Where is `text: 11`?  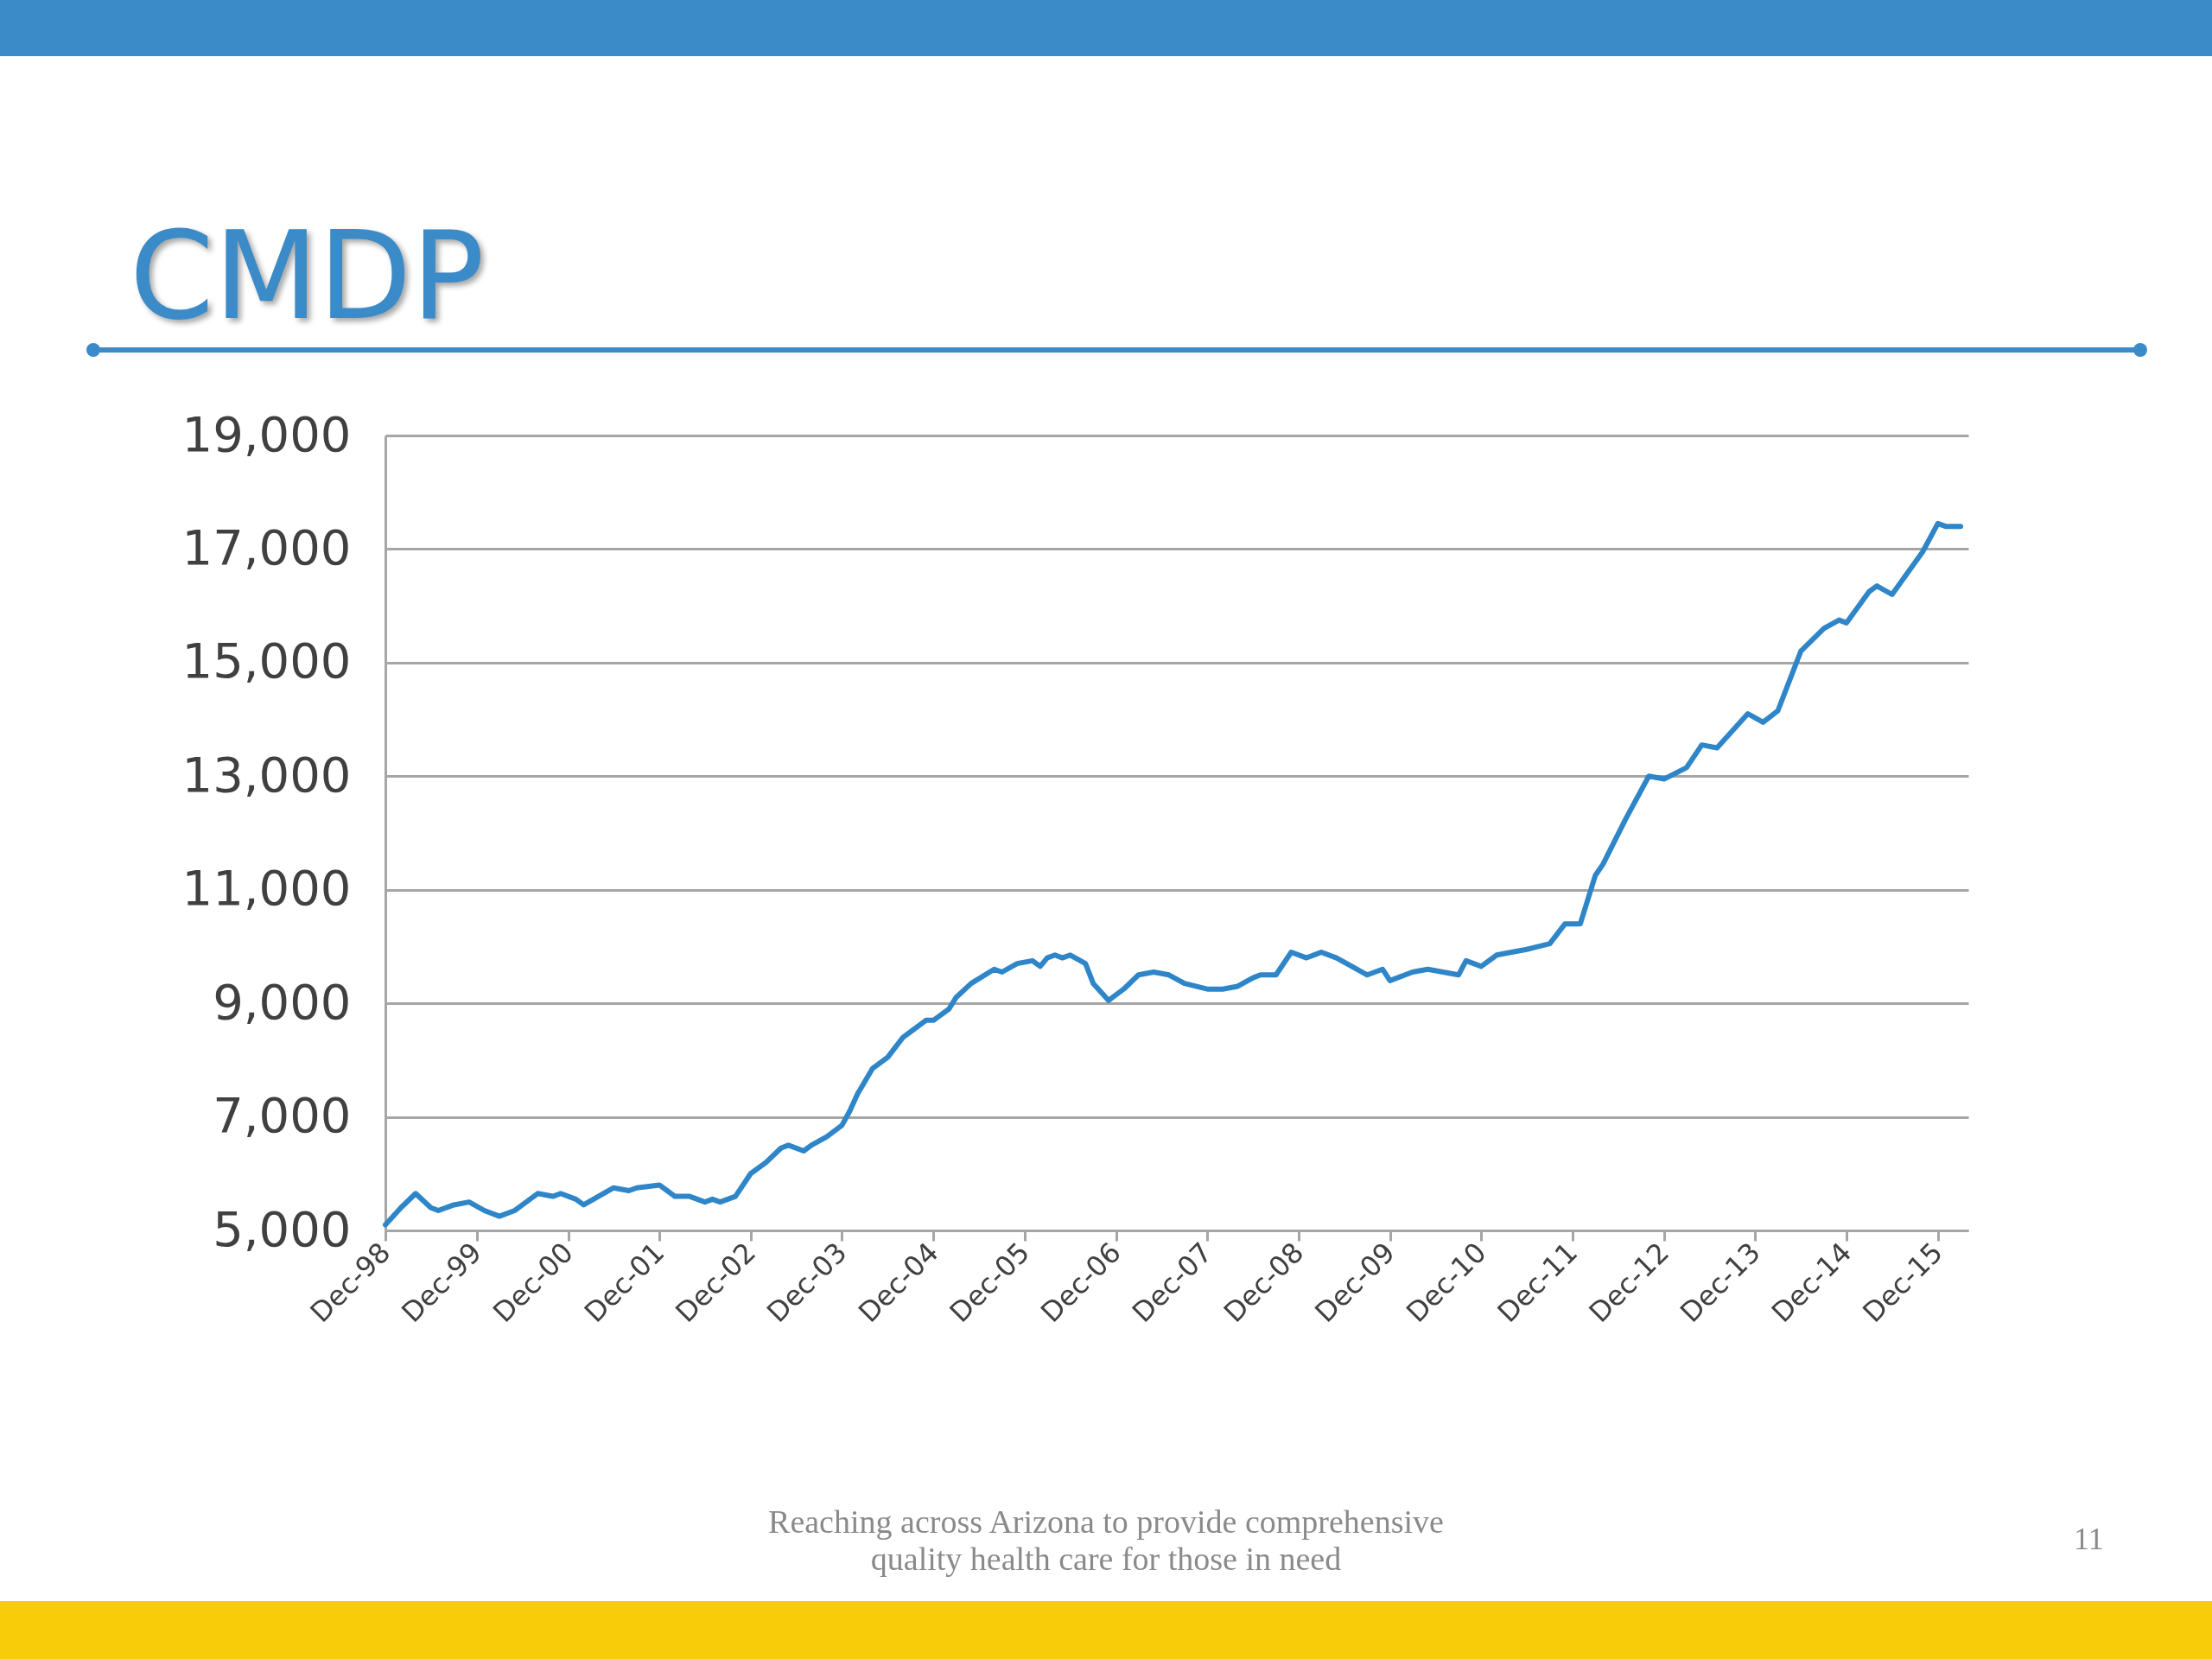 text: 11 is located at coordinates (2089, 1539).